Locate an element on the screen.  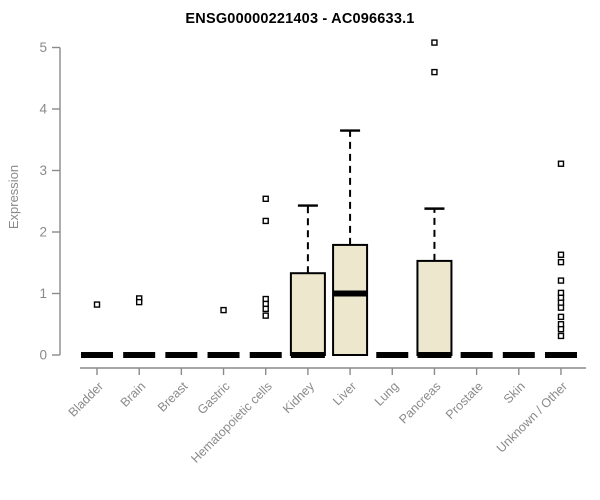
y-tick-label: 2 is located at coordinates (43, 232).